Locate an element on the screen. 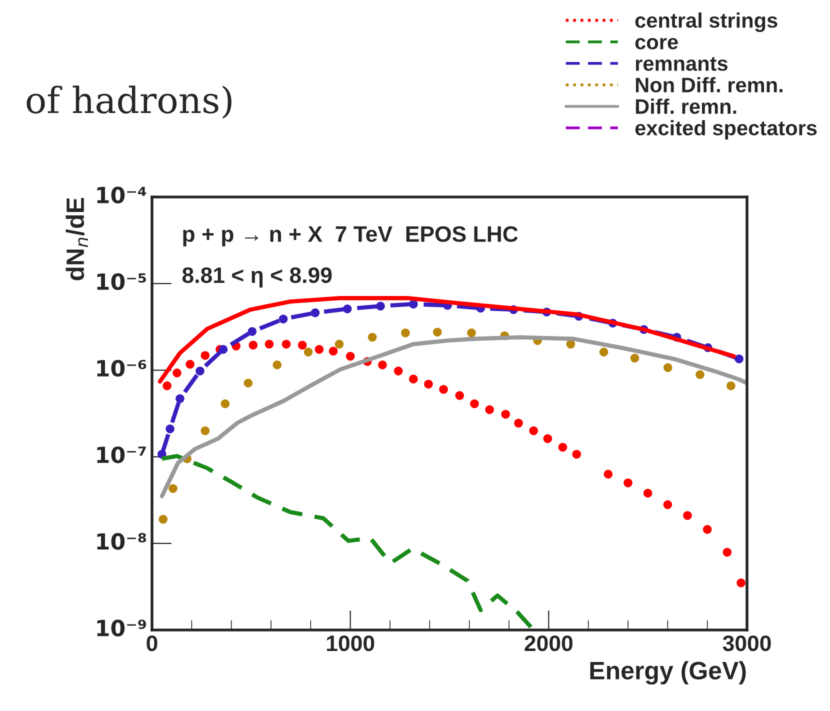 Image resolution: width=830 pixels, height=711 pixels. y-tick-label: 10⁻⁵ is located at coordinates (121, 281).